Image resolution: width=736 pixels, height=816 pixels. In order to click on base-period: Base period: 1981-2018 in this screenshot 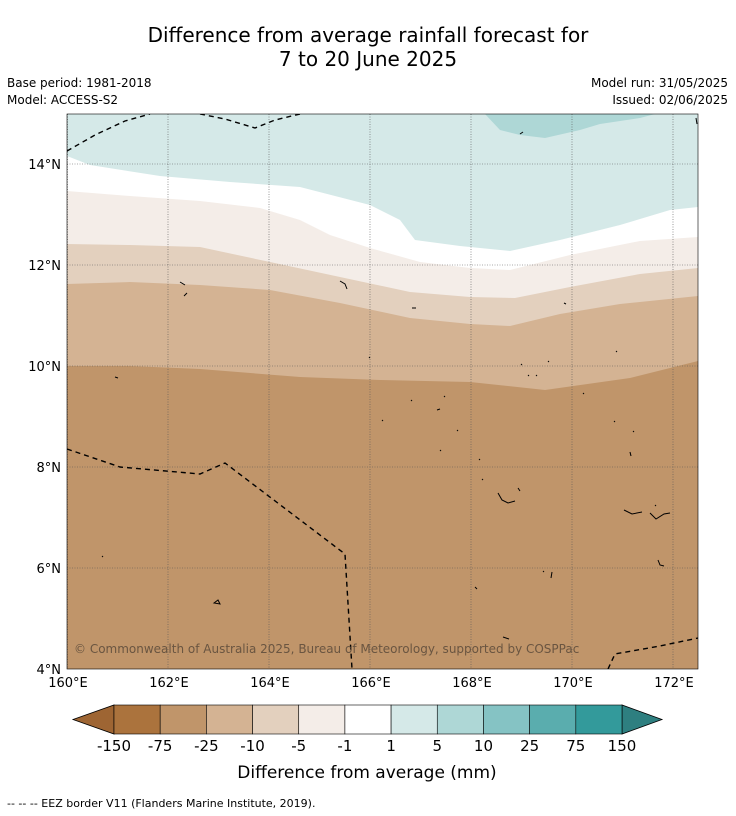, I will do `click(79, 83)`.